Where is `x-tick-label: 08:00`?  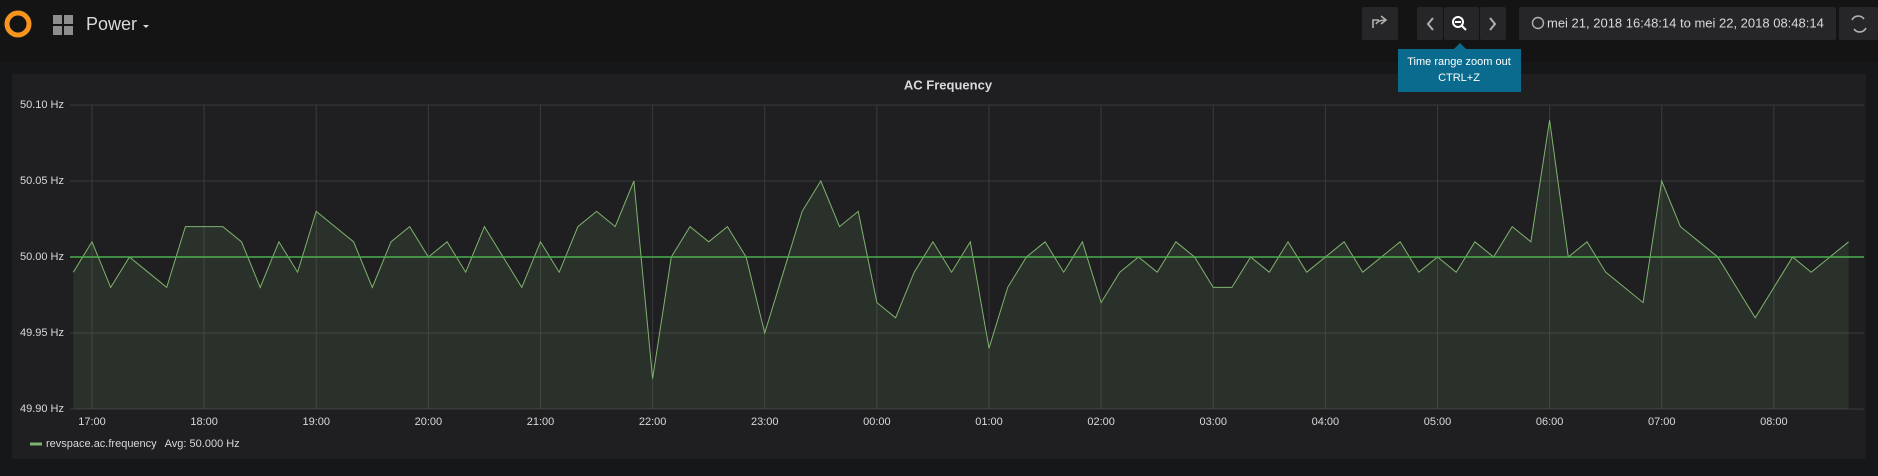
x-tick-label: 08:00 is located at coordinates (1774, 422).